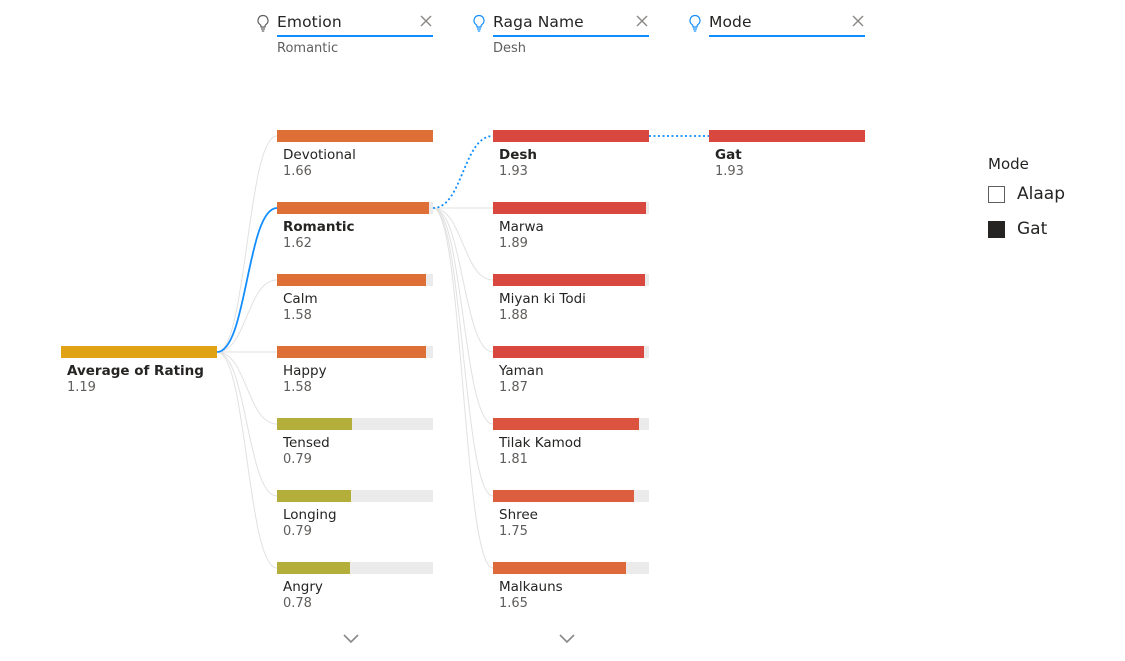 This screenshot has width=1125, height=661. I want to click on node-label: Angry, so click(303, 587).